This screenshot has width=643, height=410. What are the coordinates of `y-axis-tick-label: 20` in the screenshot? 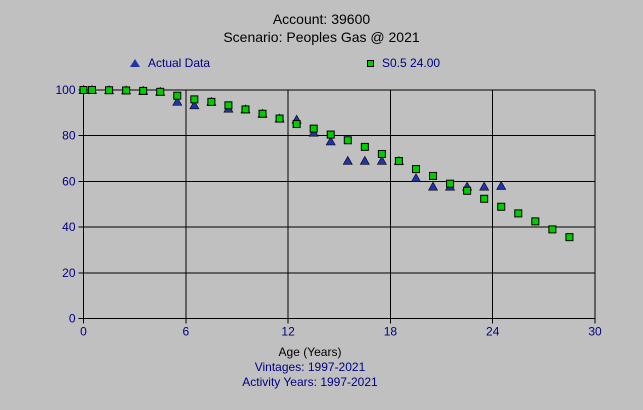 It's located at (69, 273).